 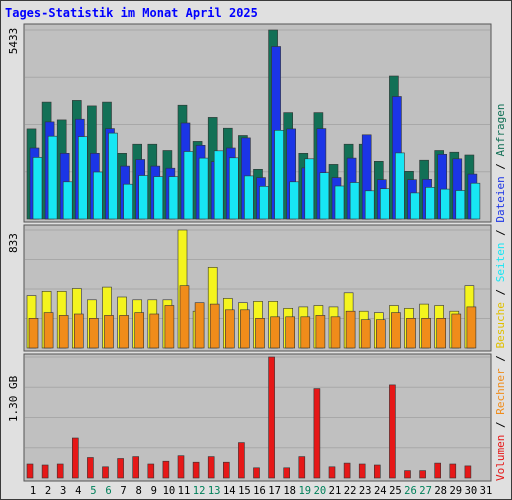 What do you see at coordinates (13, 41) in the screenshot?
I see `y-max-label-top: 5433` at bounding box center [13, 41].